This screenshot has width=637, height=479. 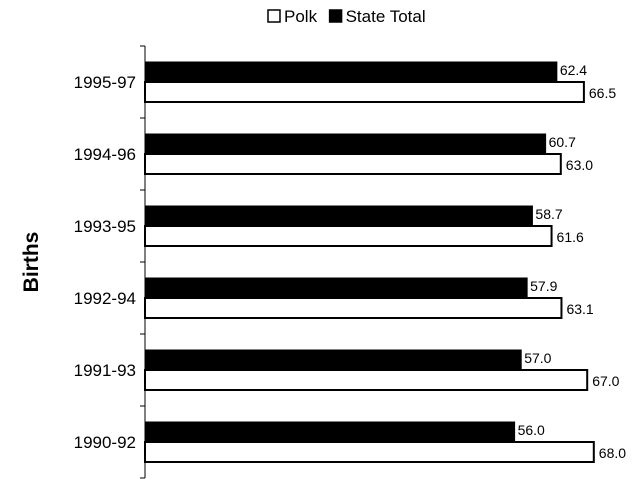 I want to click on value-label-polk-1993-95: 61.6, so click(x=570, y=237).